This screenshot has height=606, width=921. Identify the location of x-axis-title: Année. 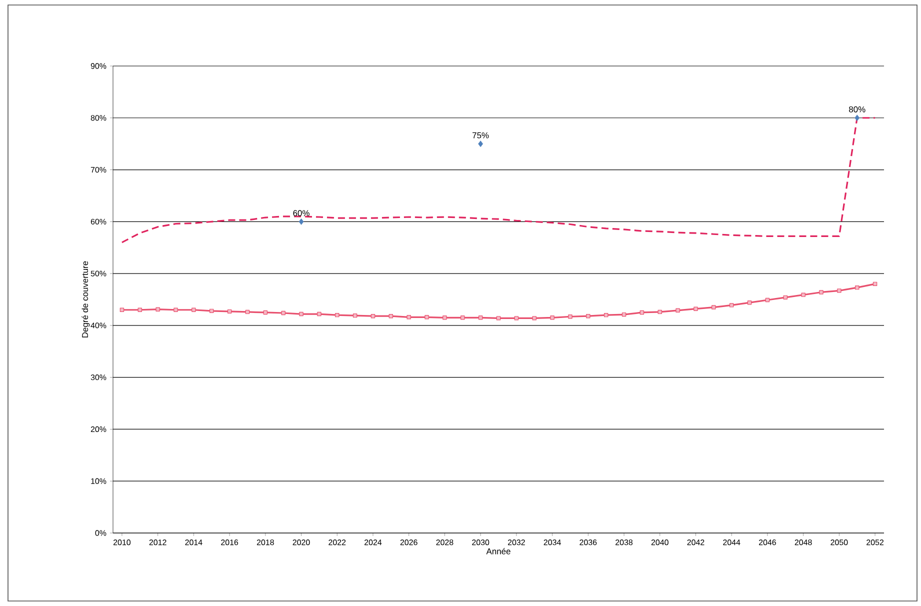
(498, 551).